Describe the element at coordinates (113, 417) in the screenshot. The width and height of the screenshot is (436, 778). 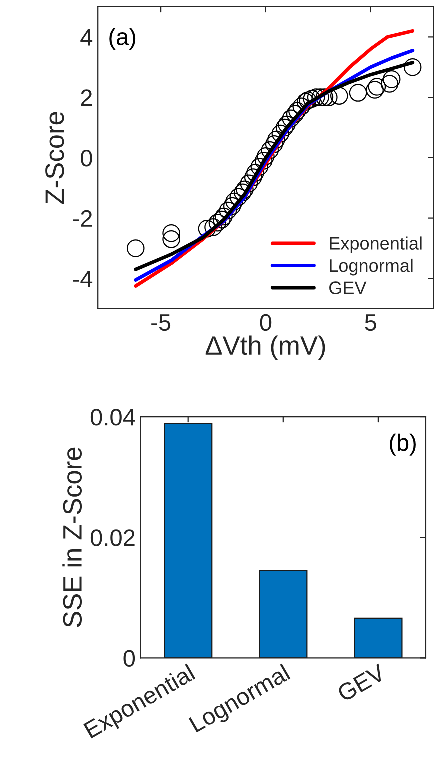
I see `y-tick-label: 0.04` at that location.